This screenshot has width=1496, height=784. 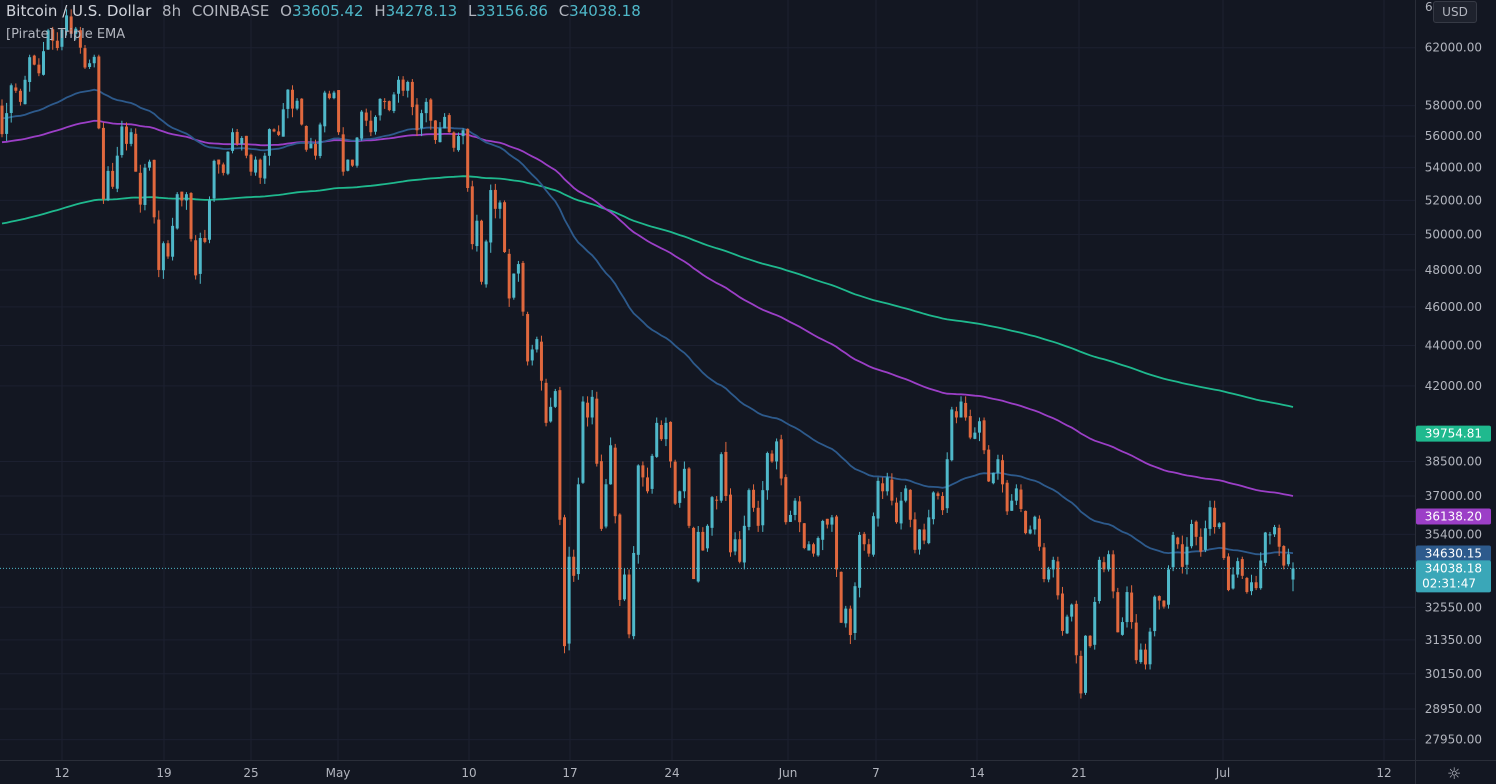 What do you see at coordinates (1453, 234) in the screenshot?
I see `y-tick-label: 50000.00` at bounding box center [1453, 234].